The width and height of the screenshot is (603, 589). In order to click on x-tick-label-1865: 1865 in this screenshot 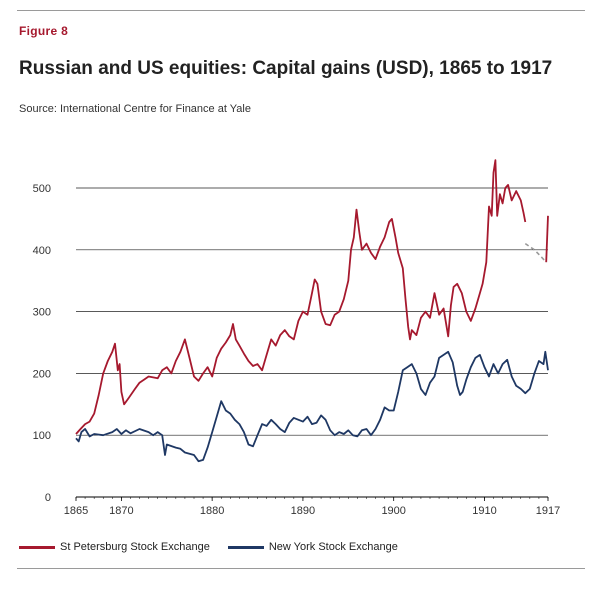, I will do `click(76, 511)`.